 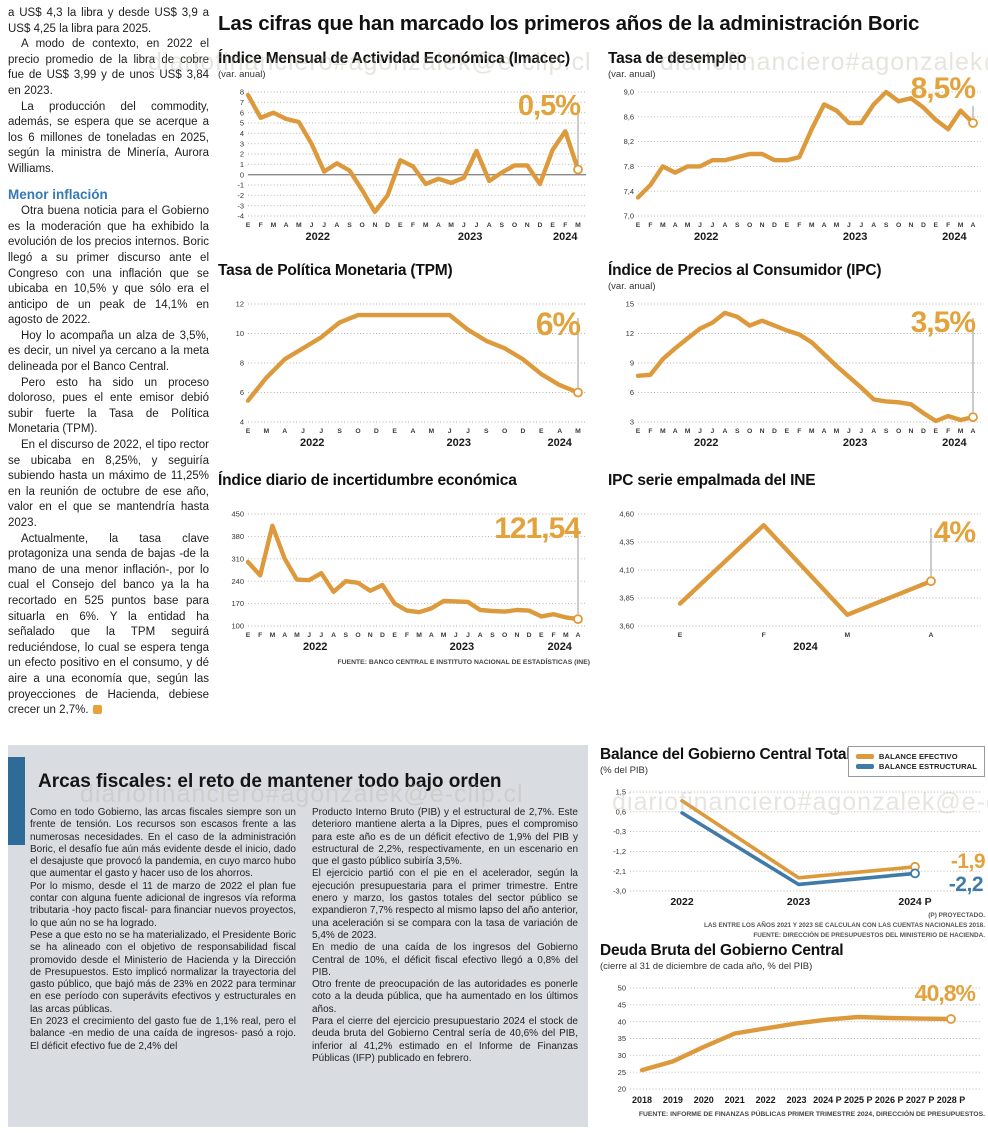 What do you see at coordinates (242, 174) in the screenshot?
I see `svg-text: 0` at bounding box center [242, 174].